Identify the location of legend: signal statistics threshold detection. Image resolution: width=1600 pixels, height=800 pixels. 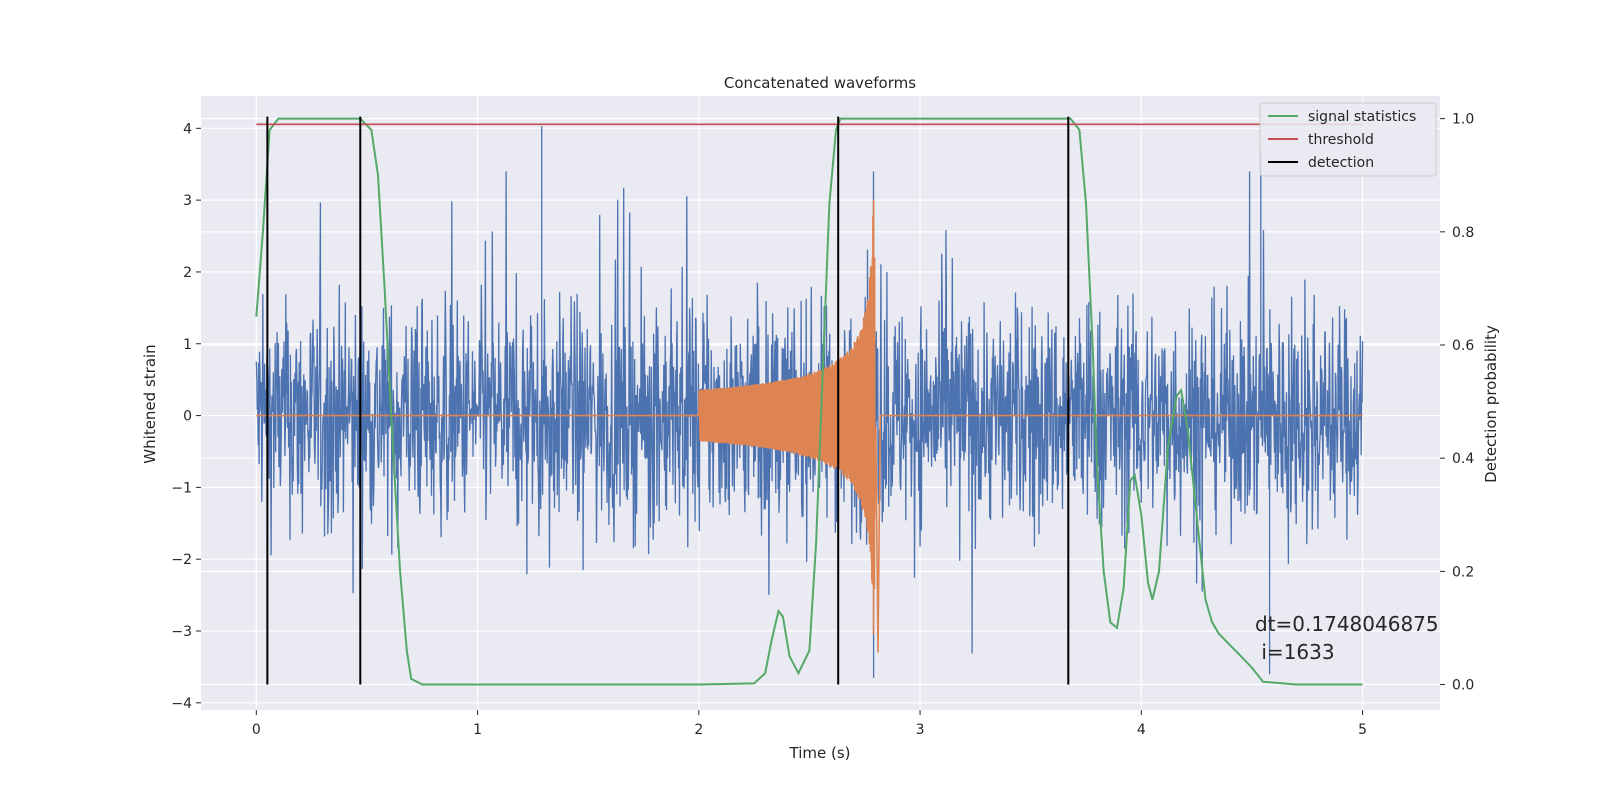
(1348, 139).